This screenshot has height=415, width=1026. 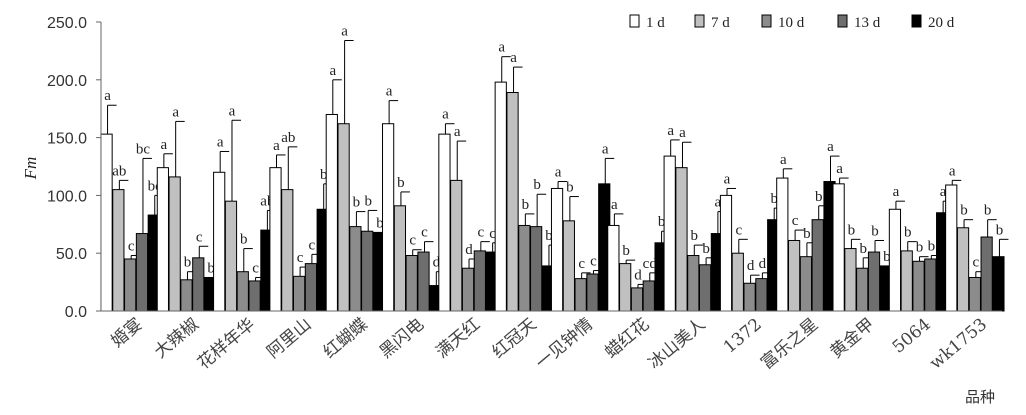 I want to click on category-label: wk1753, so click(x=958, y=344).